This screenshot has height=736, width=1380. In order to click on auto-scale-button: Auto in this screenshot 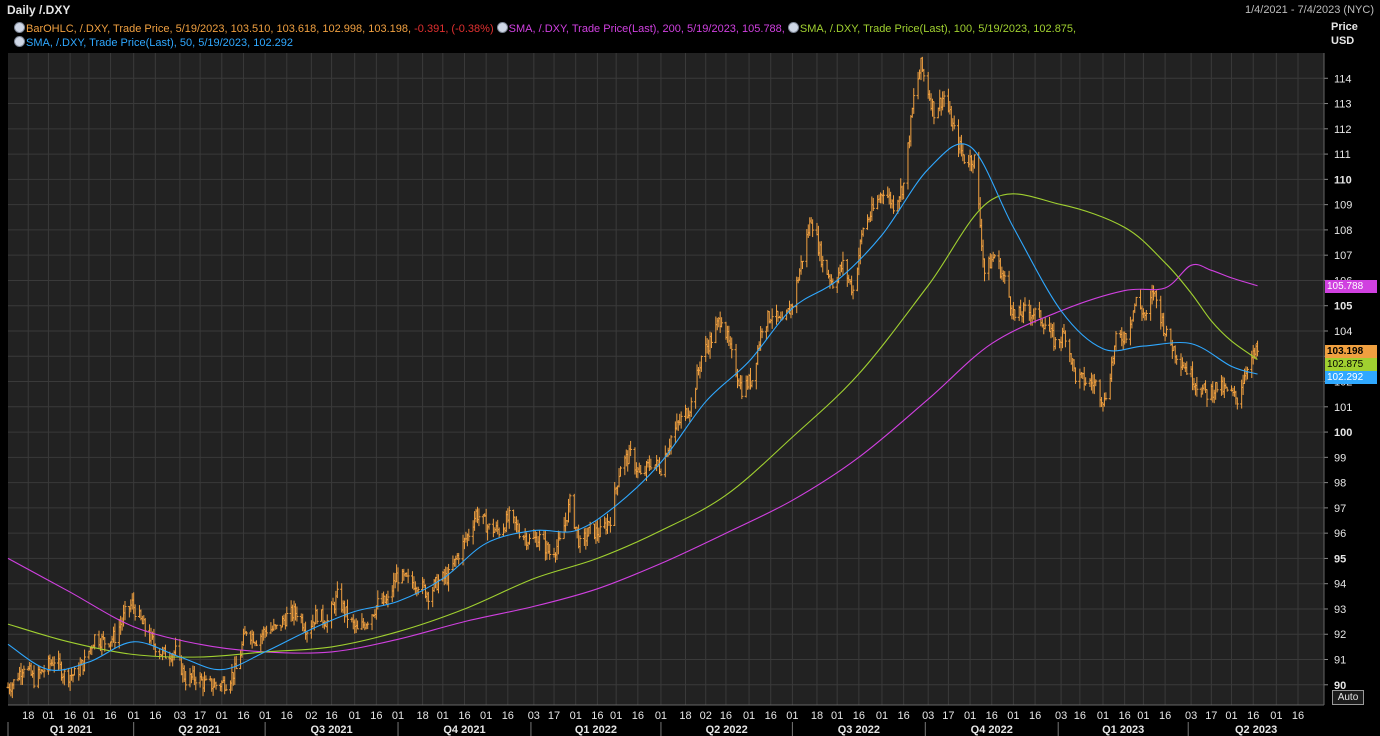, I will do `click(1348, 697)`.